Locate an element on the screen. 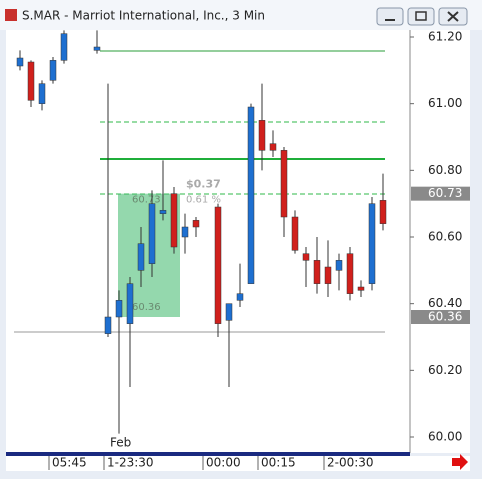 The image size is (482, 479). measure-percent: 0.61 % is located at coordinates (203, 200).